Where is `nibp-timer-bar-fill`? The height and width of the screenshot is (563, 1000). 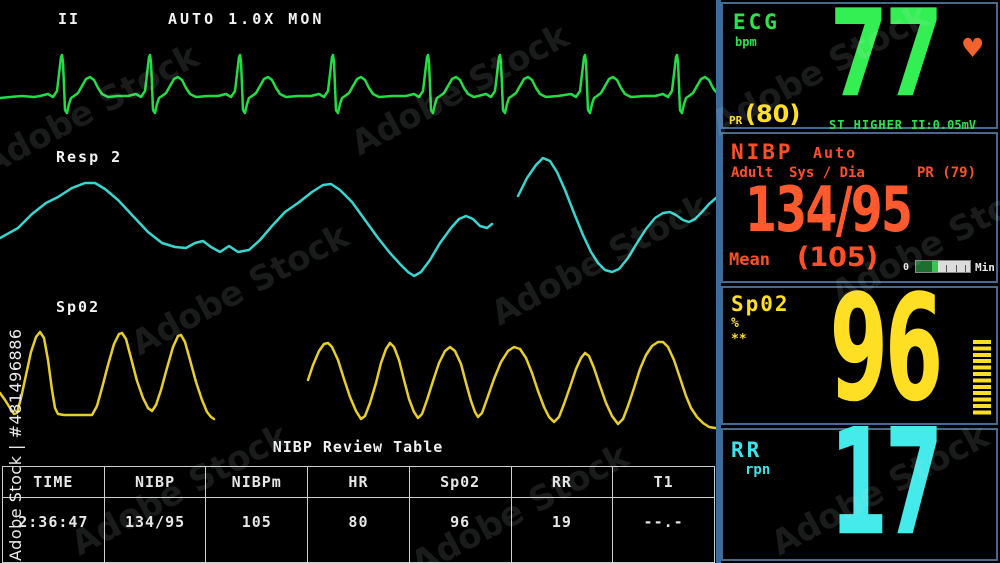
nibp-timer-bar-fill is located at coordinates (927, 266).